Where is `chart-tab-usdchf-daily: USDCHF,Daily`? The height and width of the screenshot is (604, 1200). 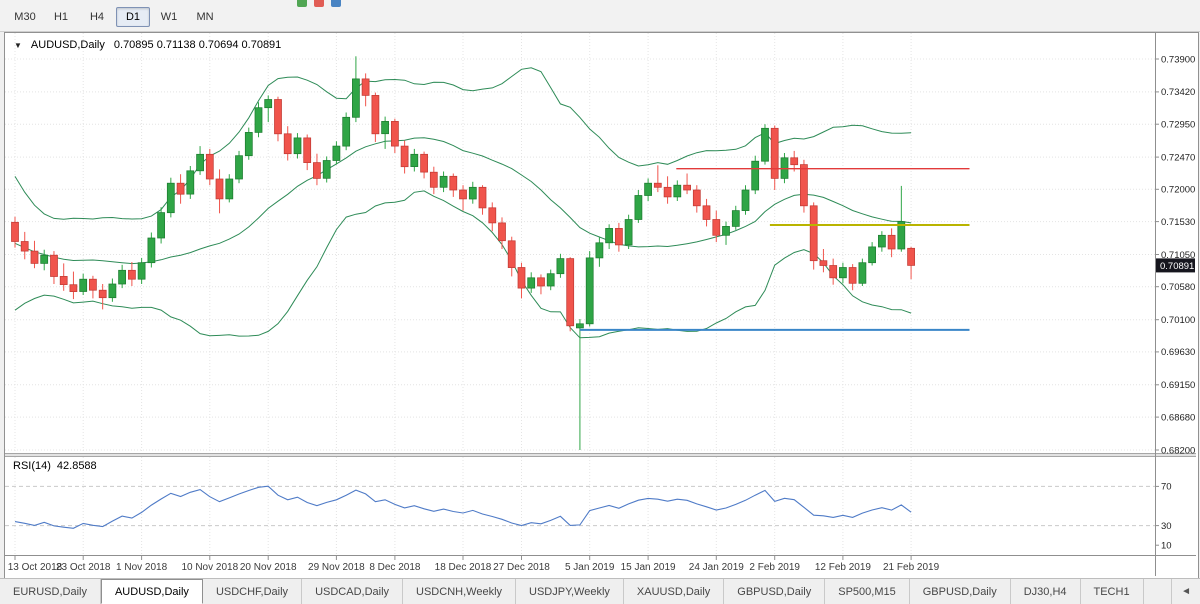
chart-tab-usdchf-daily: USDCHF,Daily is located at coordinates (253, 591).